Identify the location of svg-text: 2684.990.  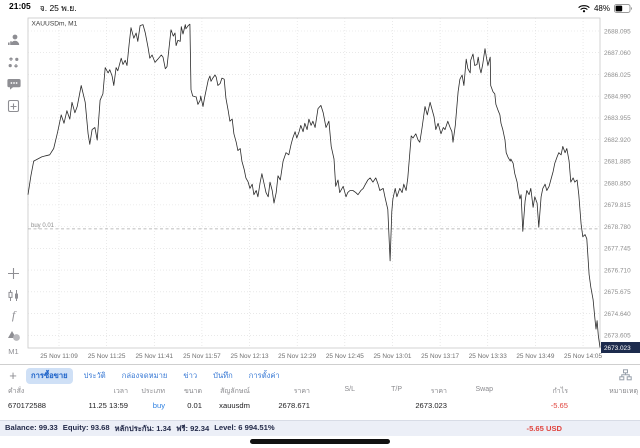
(617, 97).